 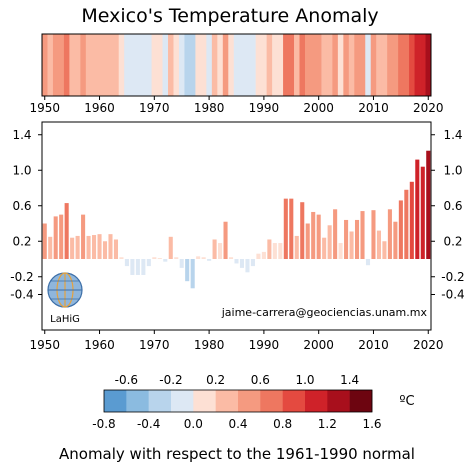 I want to click on bar-2013, so click(x=389, y=234).